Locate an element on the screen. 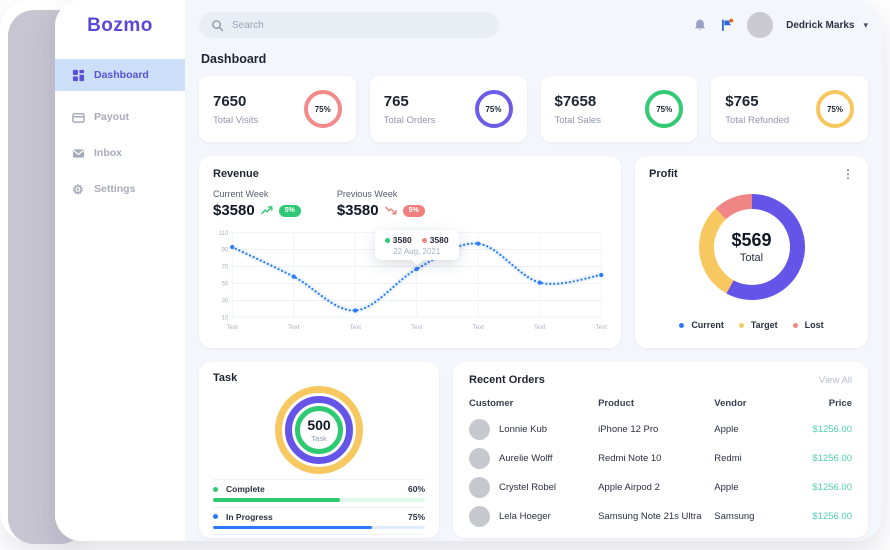  stat-card-total-visits: 7650 Total Visits 75% is located at coordinates (277, 109).